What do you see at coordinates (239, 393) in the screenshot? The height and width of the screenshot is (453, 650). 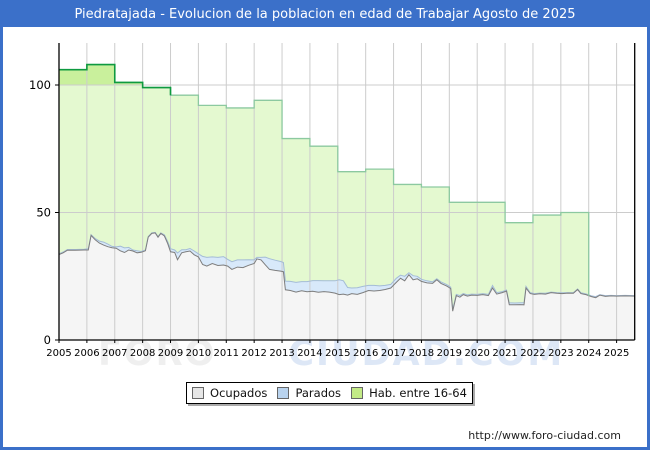 I see `legend-label-ocupados: Ocupados` at bounding box center [239, 393].